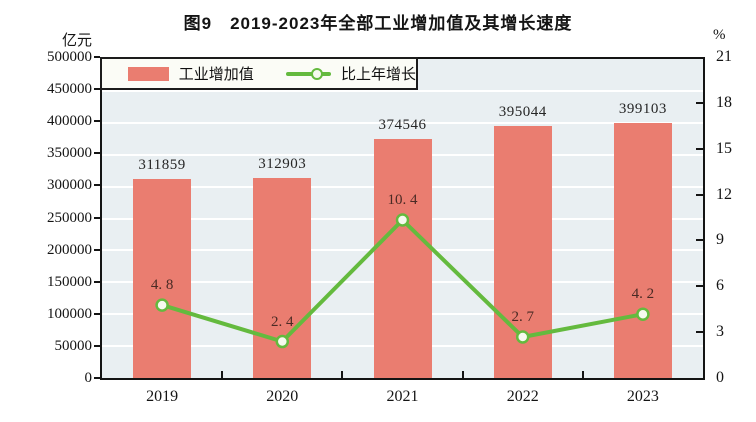 The image size is (756, 422). Describe the element at coordinates (643, 294) in the screenshot. I see `line-value-label: 4. 2` at that location.